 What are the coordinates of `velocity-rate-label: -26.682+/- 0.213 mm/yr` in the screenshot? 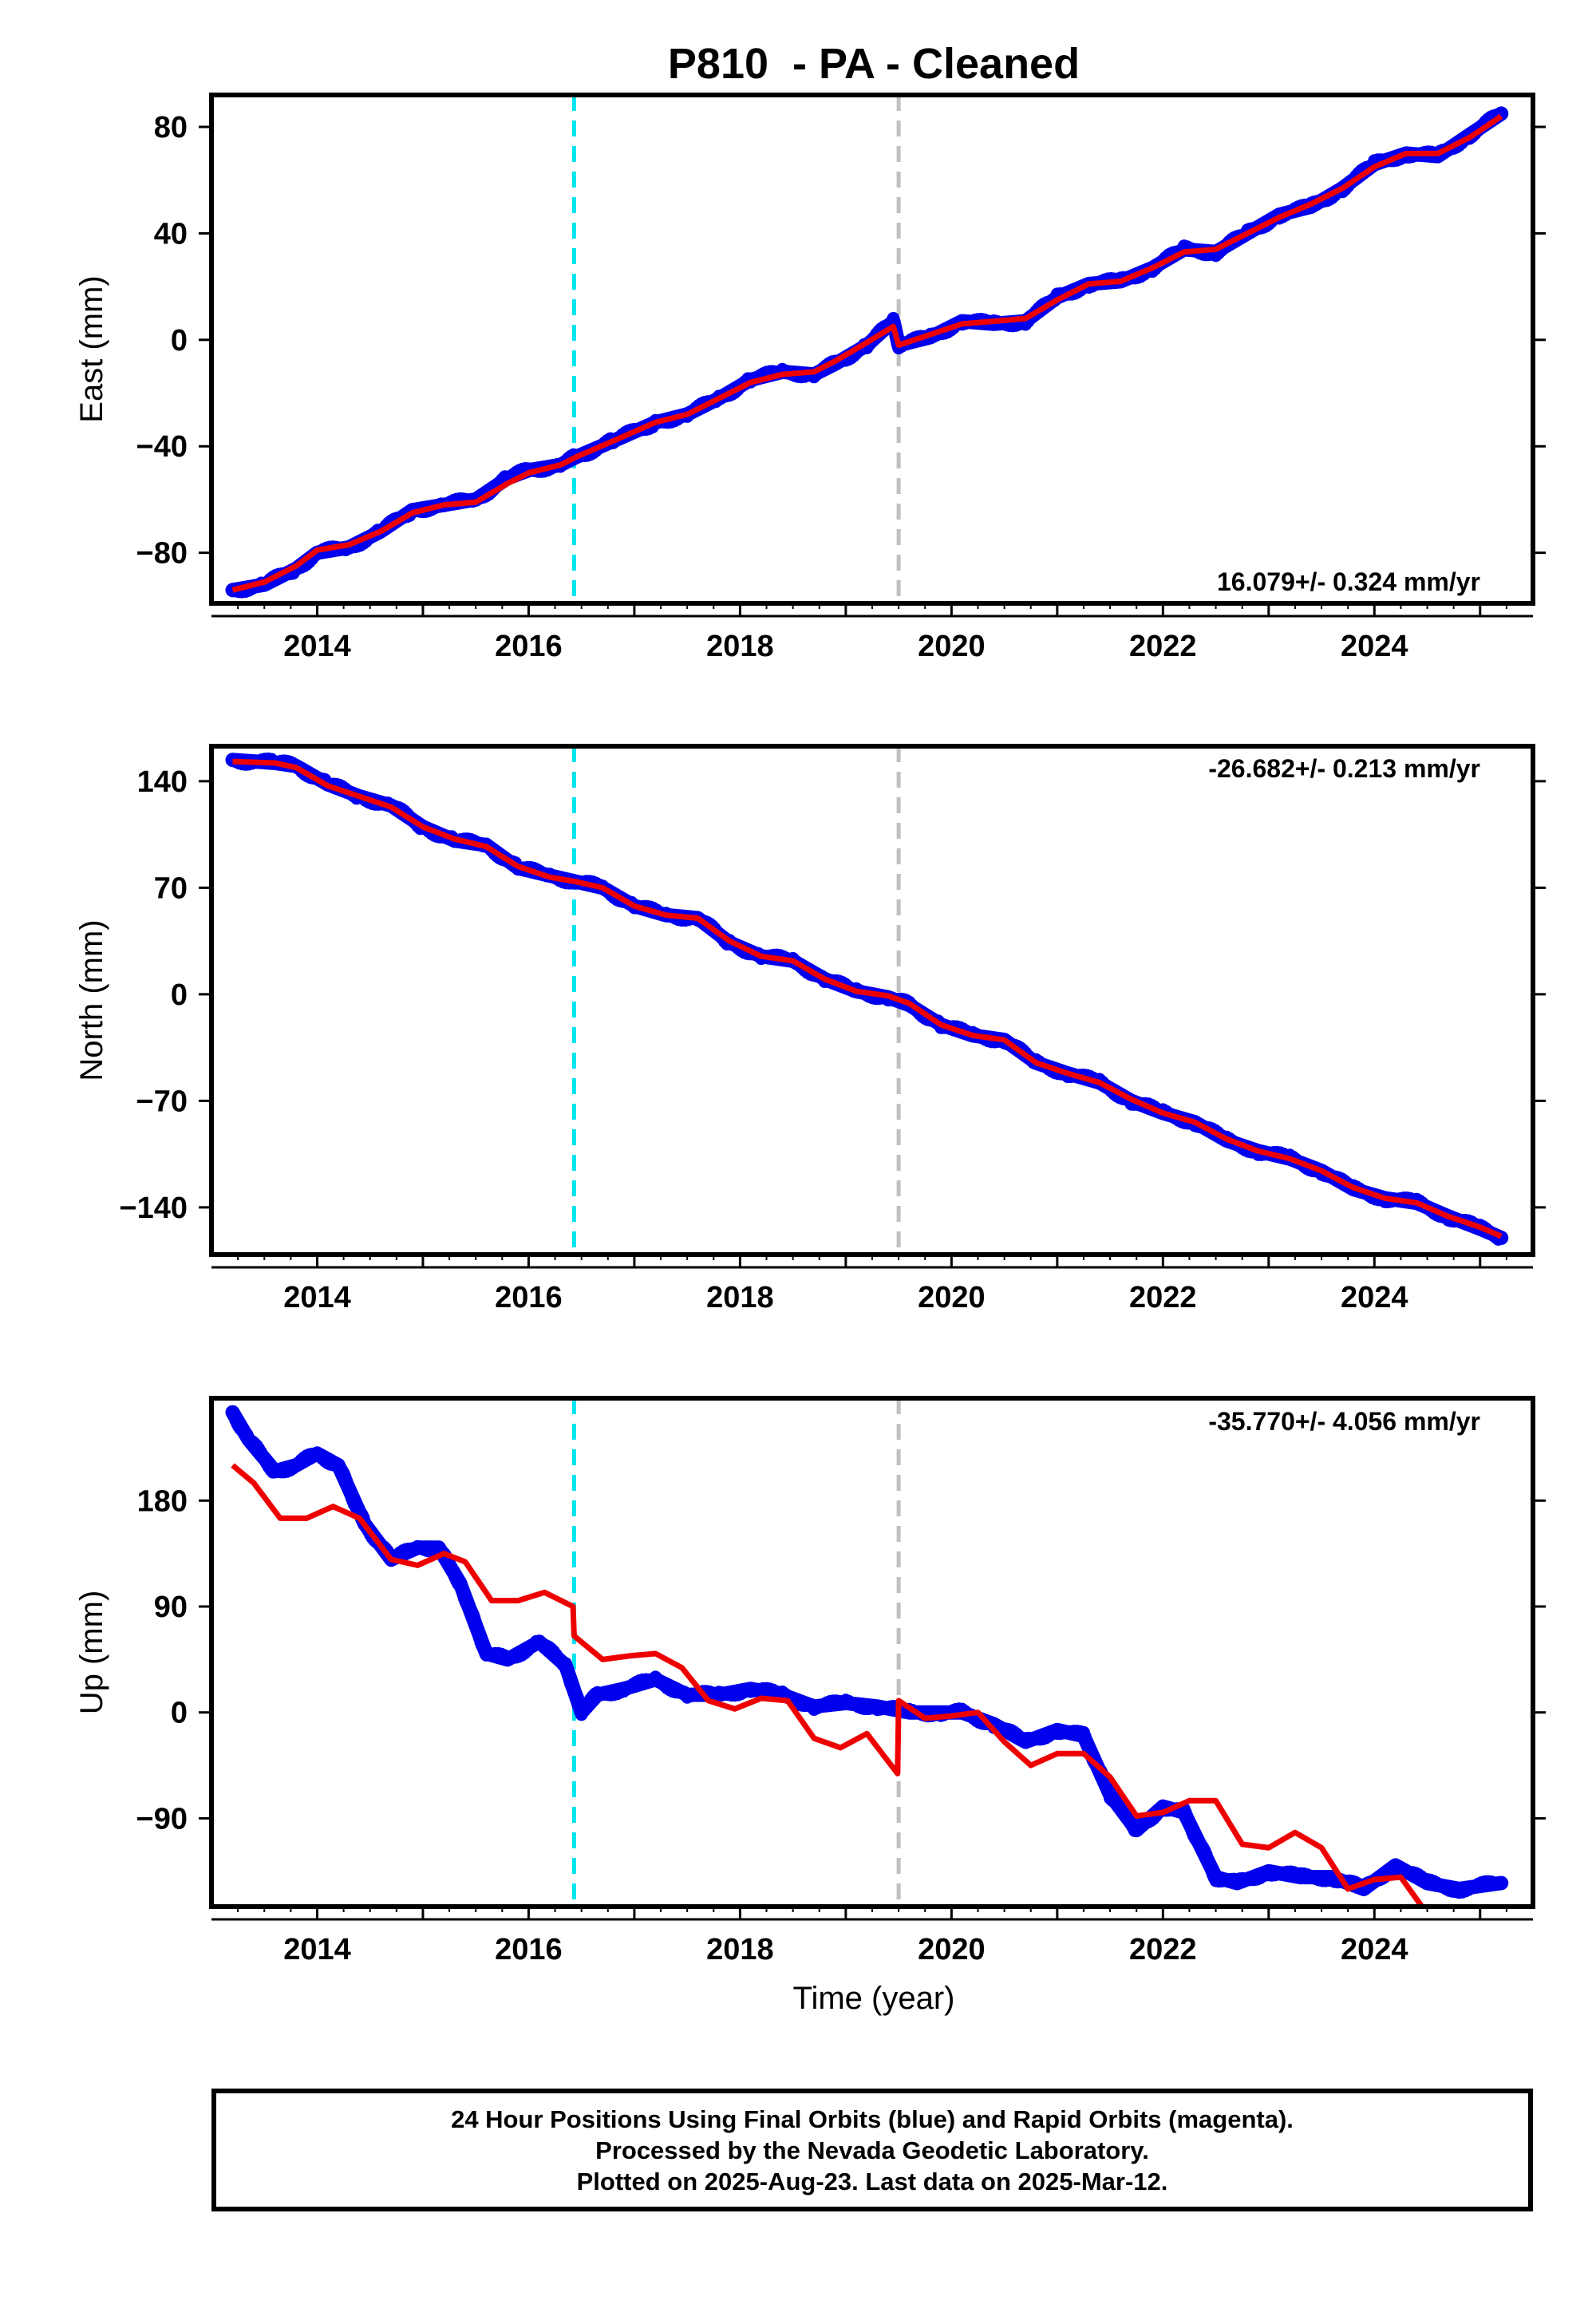 It's located at (1344, 768).